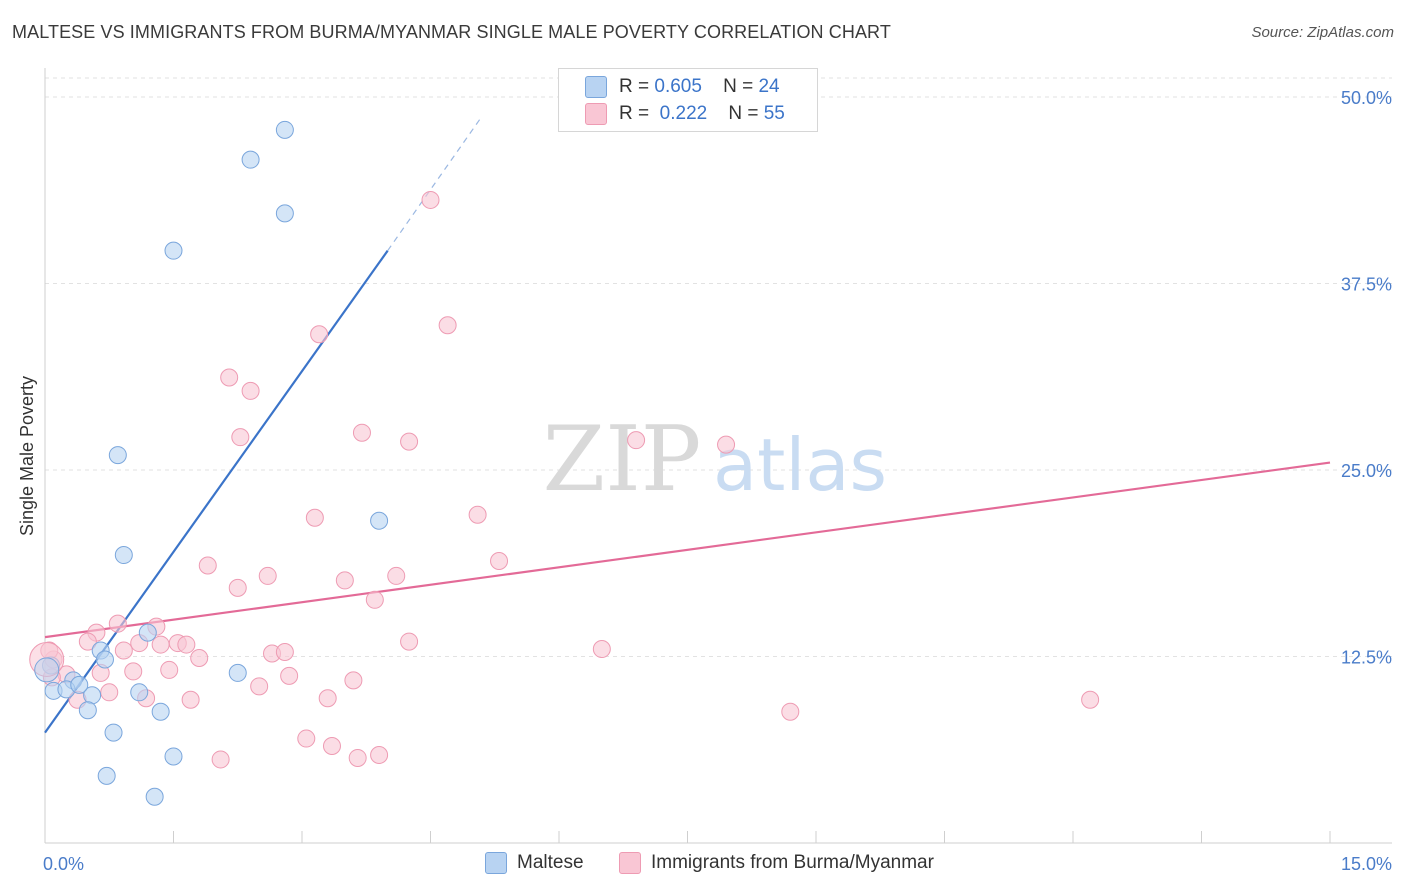  I want to click on y-tick-label: 50.0%, so click(1366, 98).